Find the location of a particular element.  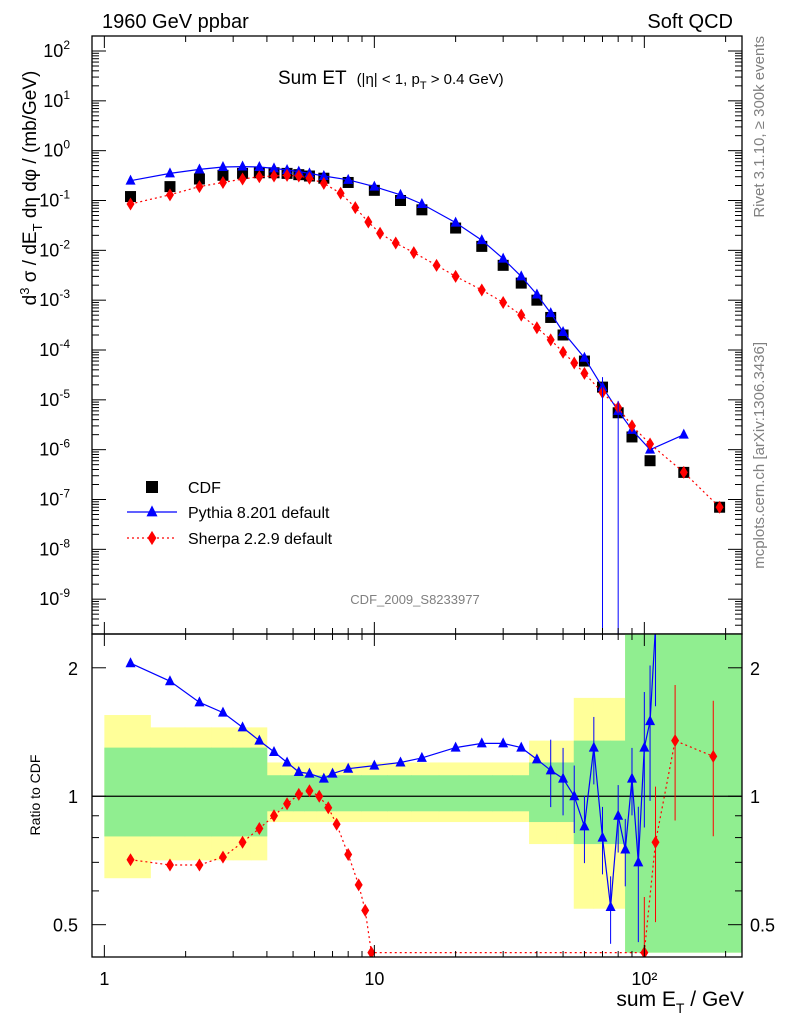

ratio-y-tick-label-right: 0.5 is located at coordinates (762, 926).